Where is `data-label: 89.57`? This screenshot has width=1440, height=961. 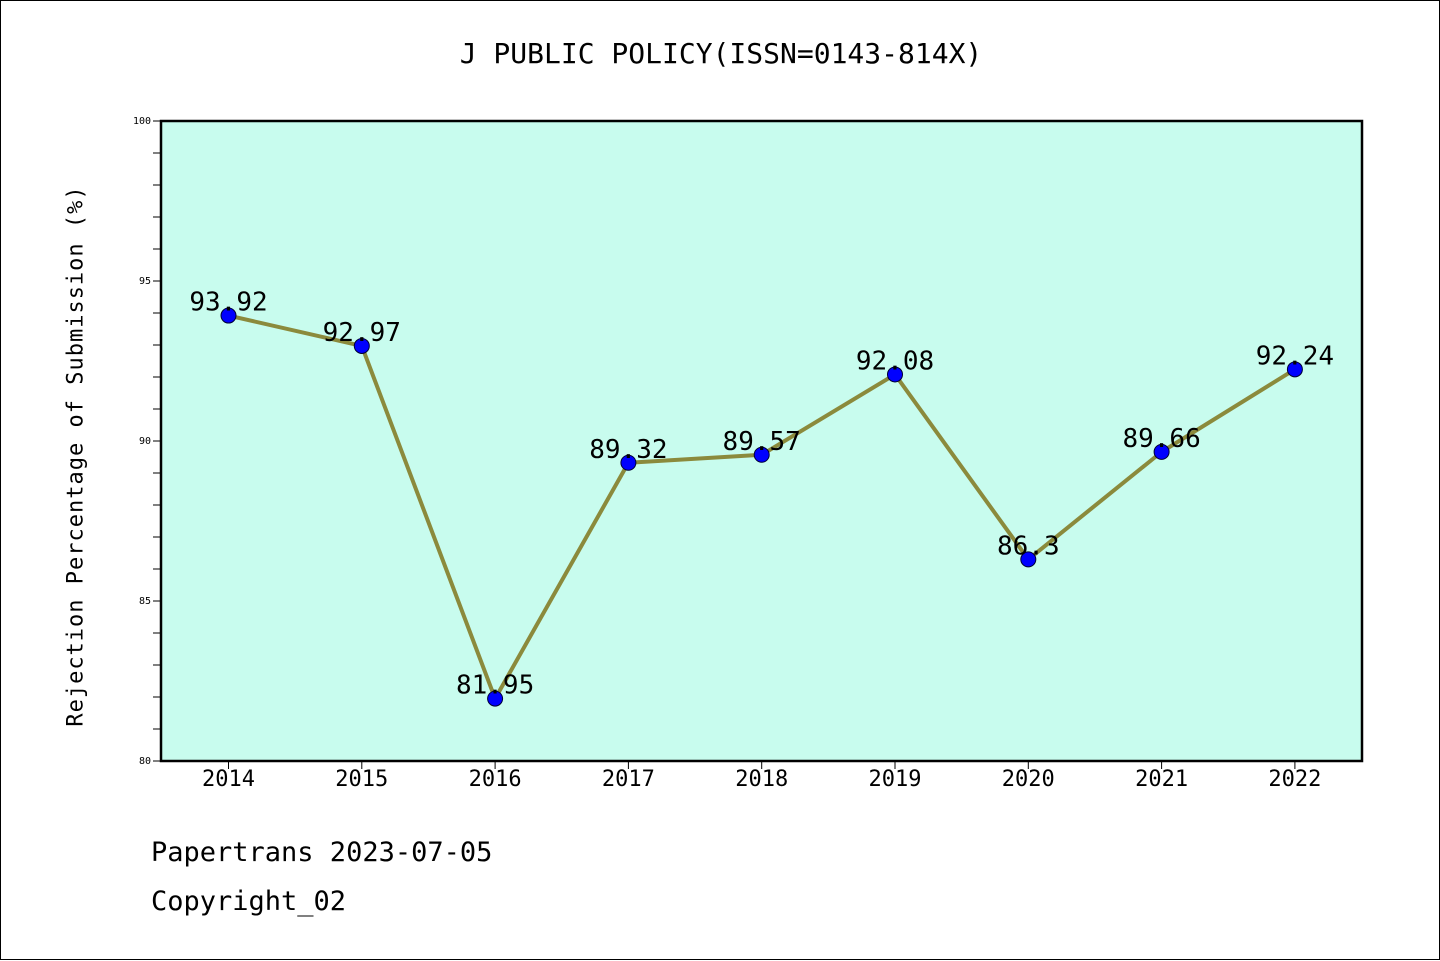 data-label: 89.57 is located at coordinates (762, 442).